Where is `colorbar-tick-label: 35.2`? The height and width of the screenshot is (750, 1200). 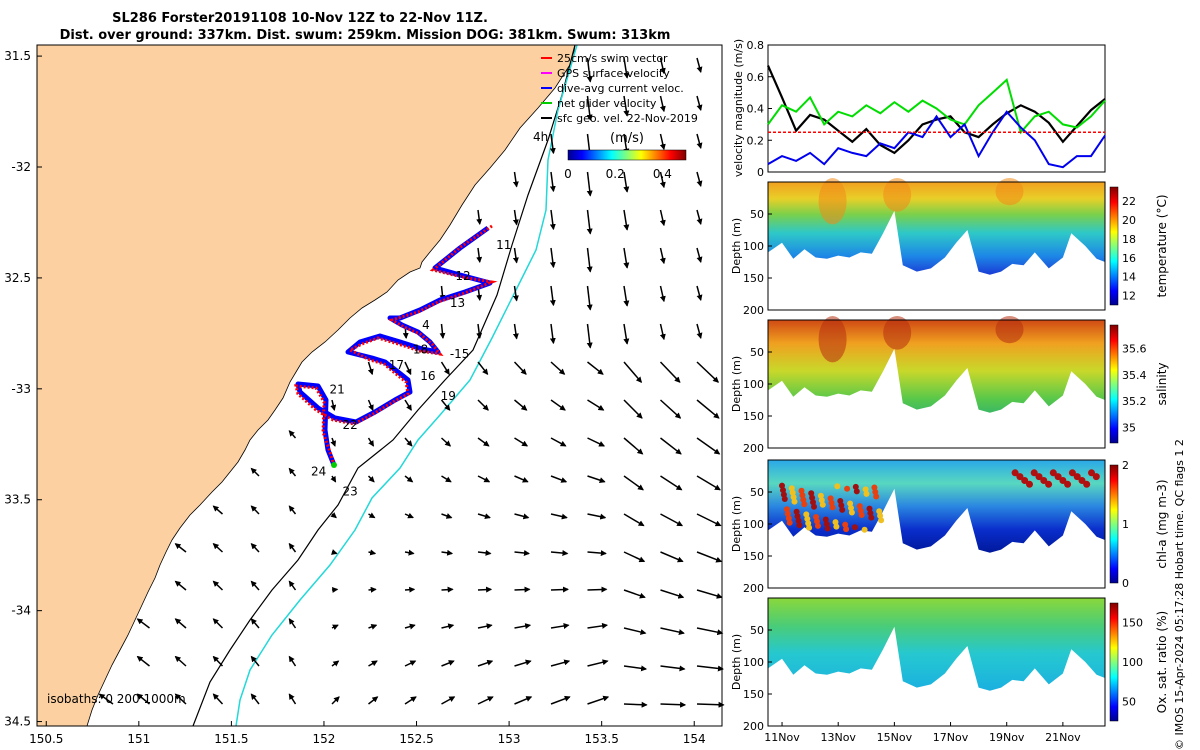 colorbar-tick-label: 35.2 is located at coordinates (1134, 401).